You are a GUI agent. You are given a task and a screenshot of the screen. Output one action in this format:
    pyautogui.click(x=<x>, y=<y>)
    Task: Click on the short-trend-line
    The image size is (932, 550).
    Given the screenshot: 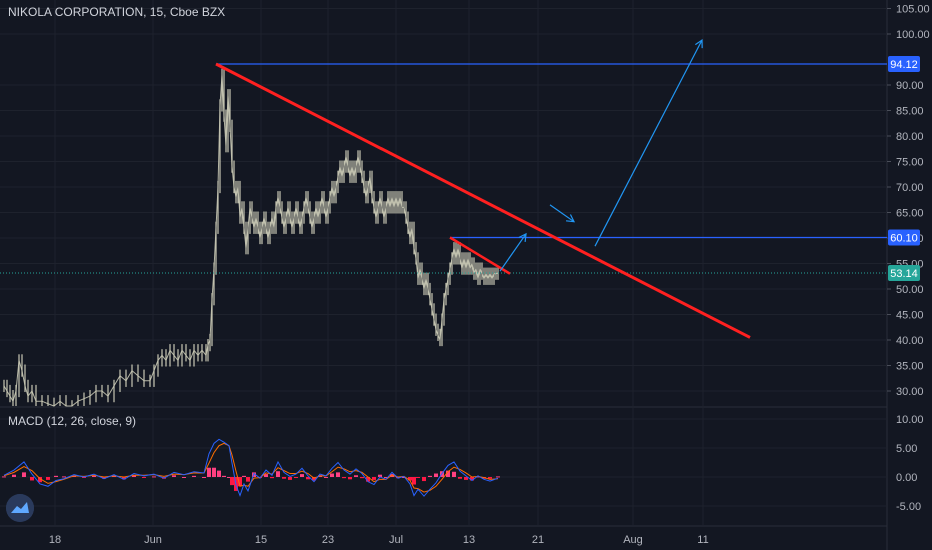 What is the action you would take?
    pyautogui.click(x=480, y=255)
    